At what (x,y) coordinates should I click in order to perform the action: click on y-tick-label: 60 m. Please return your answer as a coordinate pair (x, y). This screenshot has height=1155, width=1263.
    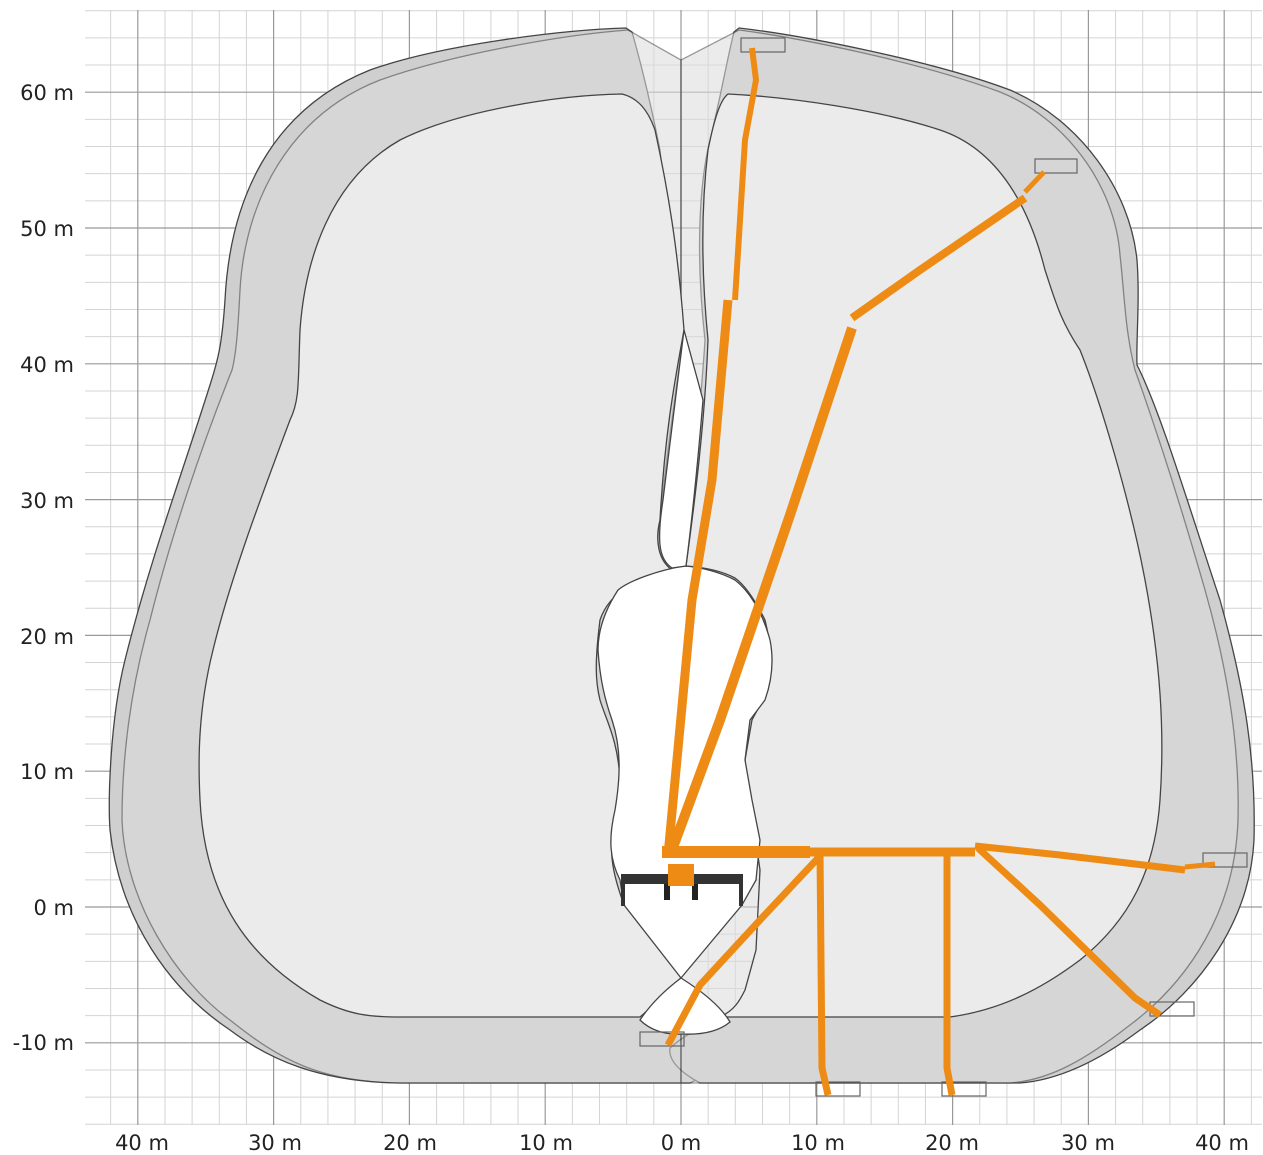
    Looking at the image, I should click on (47, 93).